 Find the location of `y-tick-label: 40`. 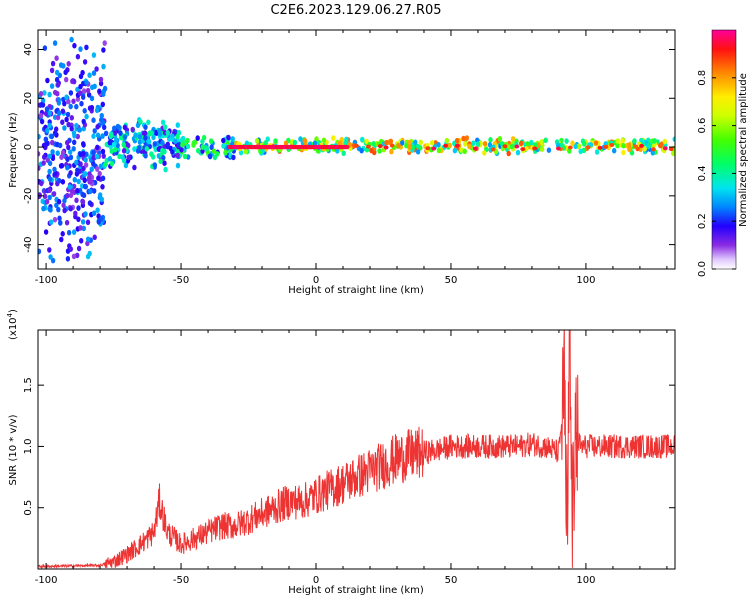

y-tick-label: 40 is located at coordinates (28, 49).